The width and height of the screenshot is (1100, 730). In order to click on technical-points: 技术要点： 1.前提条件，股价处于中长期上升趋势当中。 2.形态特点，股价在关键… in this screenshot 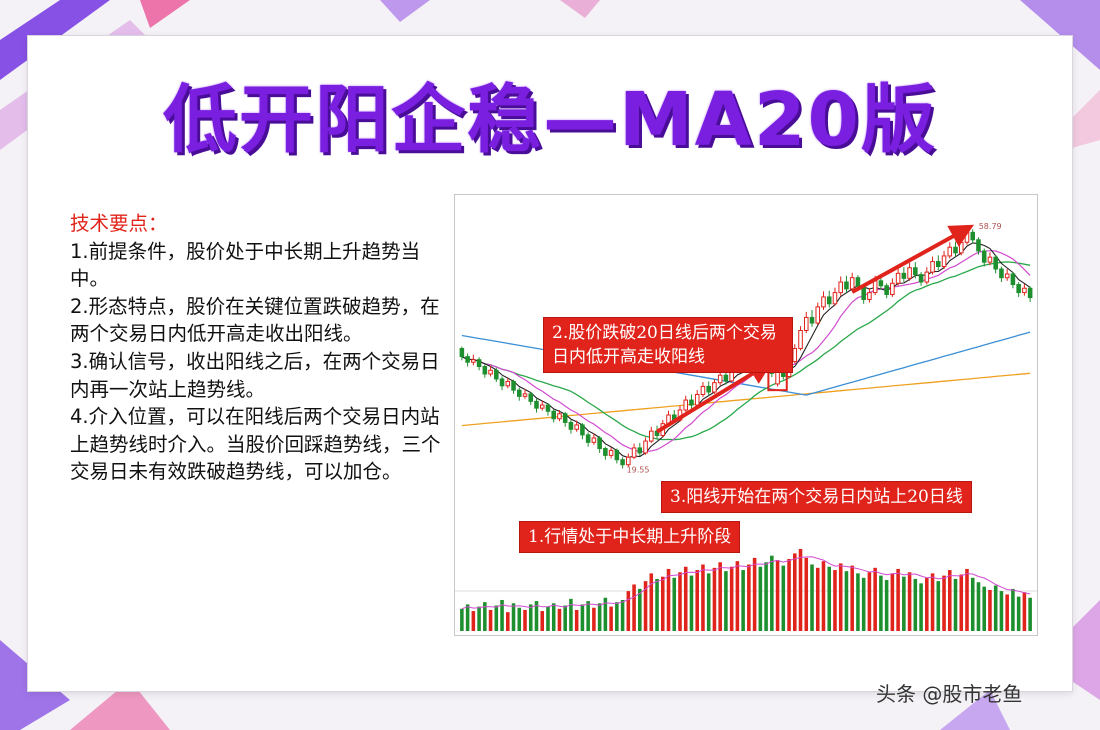, I will do `click(256, 348)`.